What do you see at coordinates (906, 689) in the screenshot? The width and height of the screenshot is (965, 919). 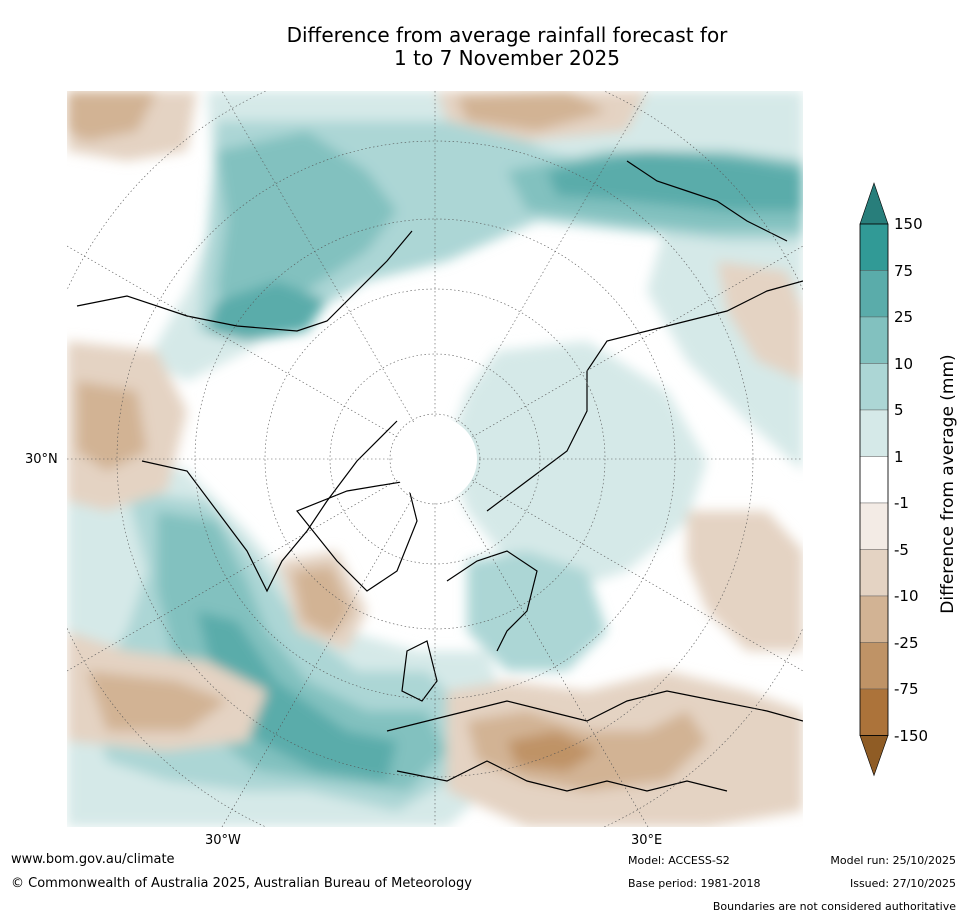 I see `colorbar-tick-label: -75` at bounding box center [906, 689].